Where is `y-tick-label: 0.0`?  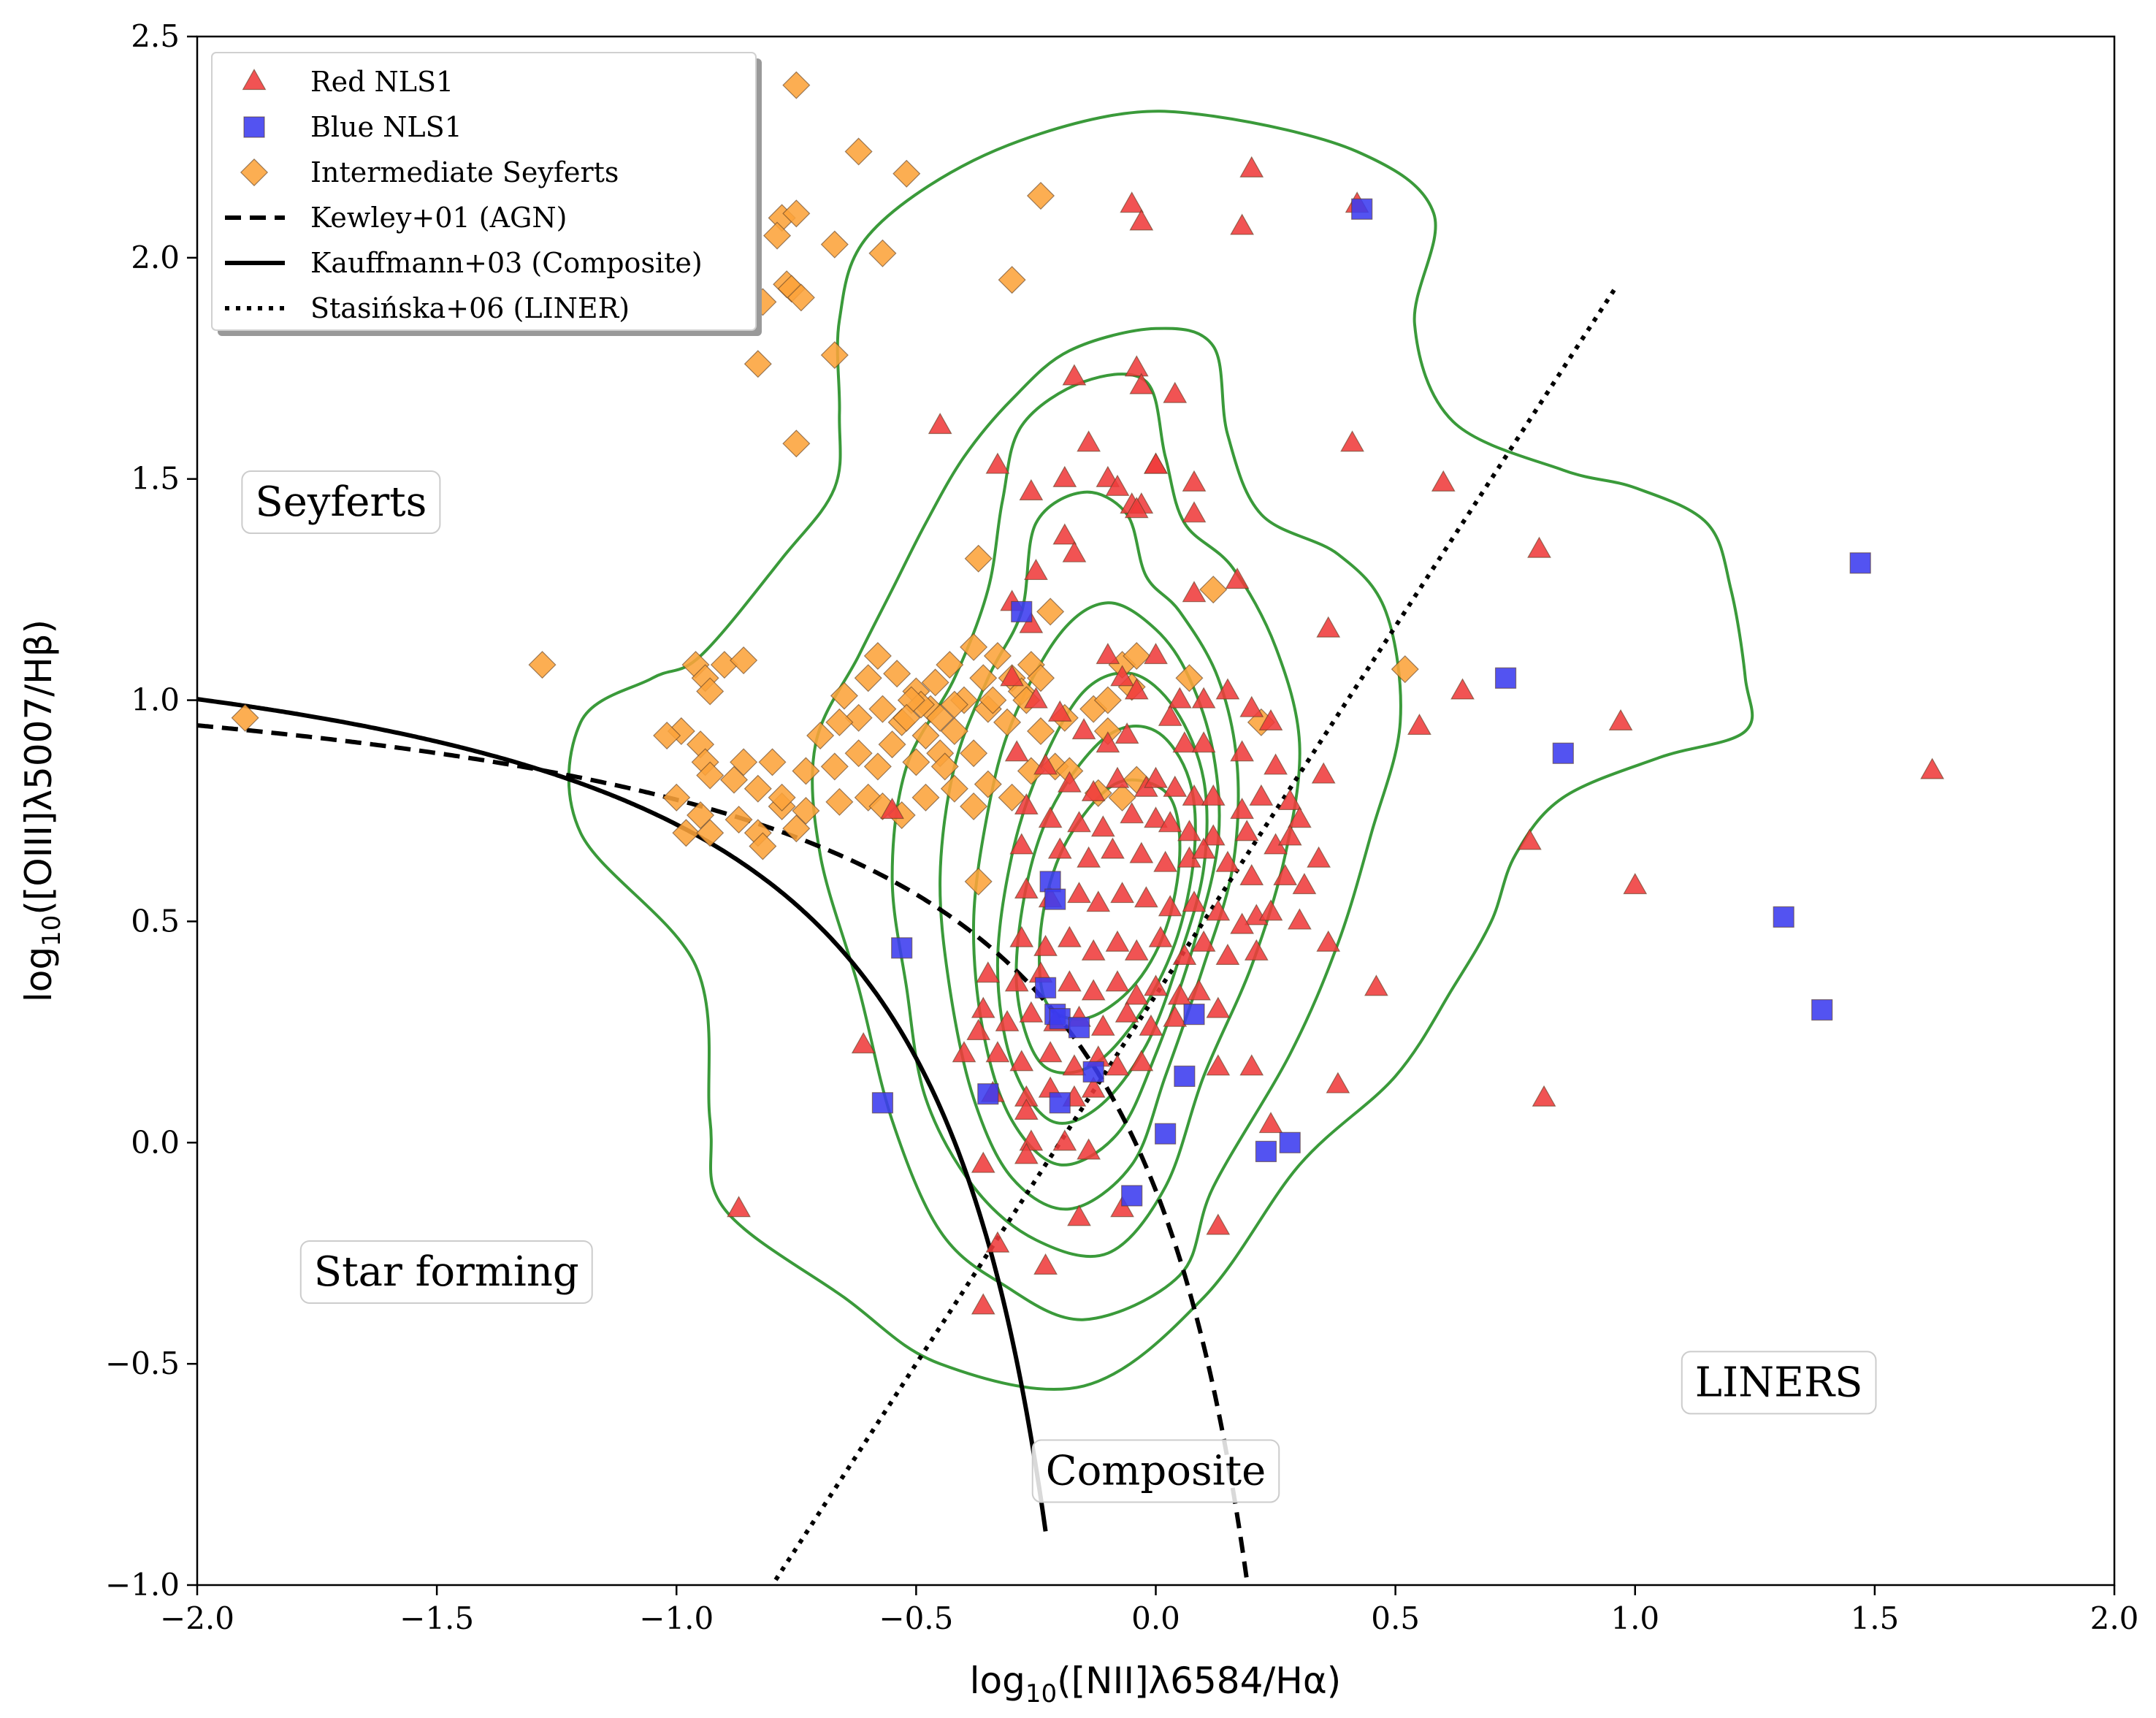
y-tick-label: 0.0 is located at coordinates (155, 1142).